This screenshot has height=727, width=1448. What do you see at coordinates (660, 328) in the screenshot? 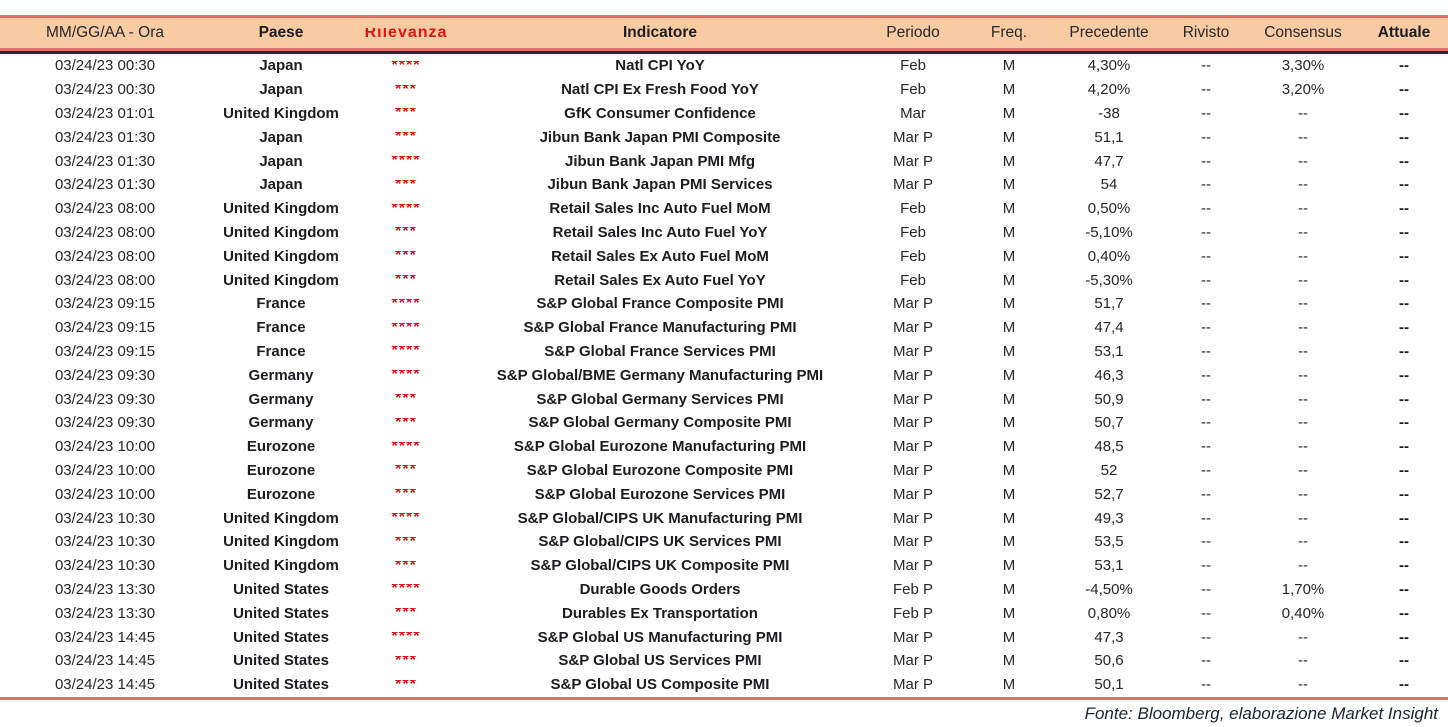
I see `cell-indicator: S&P Global France Manufacturing PMI` at bounding box center [660, 328].